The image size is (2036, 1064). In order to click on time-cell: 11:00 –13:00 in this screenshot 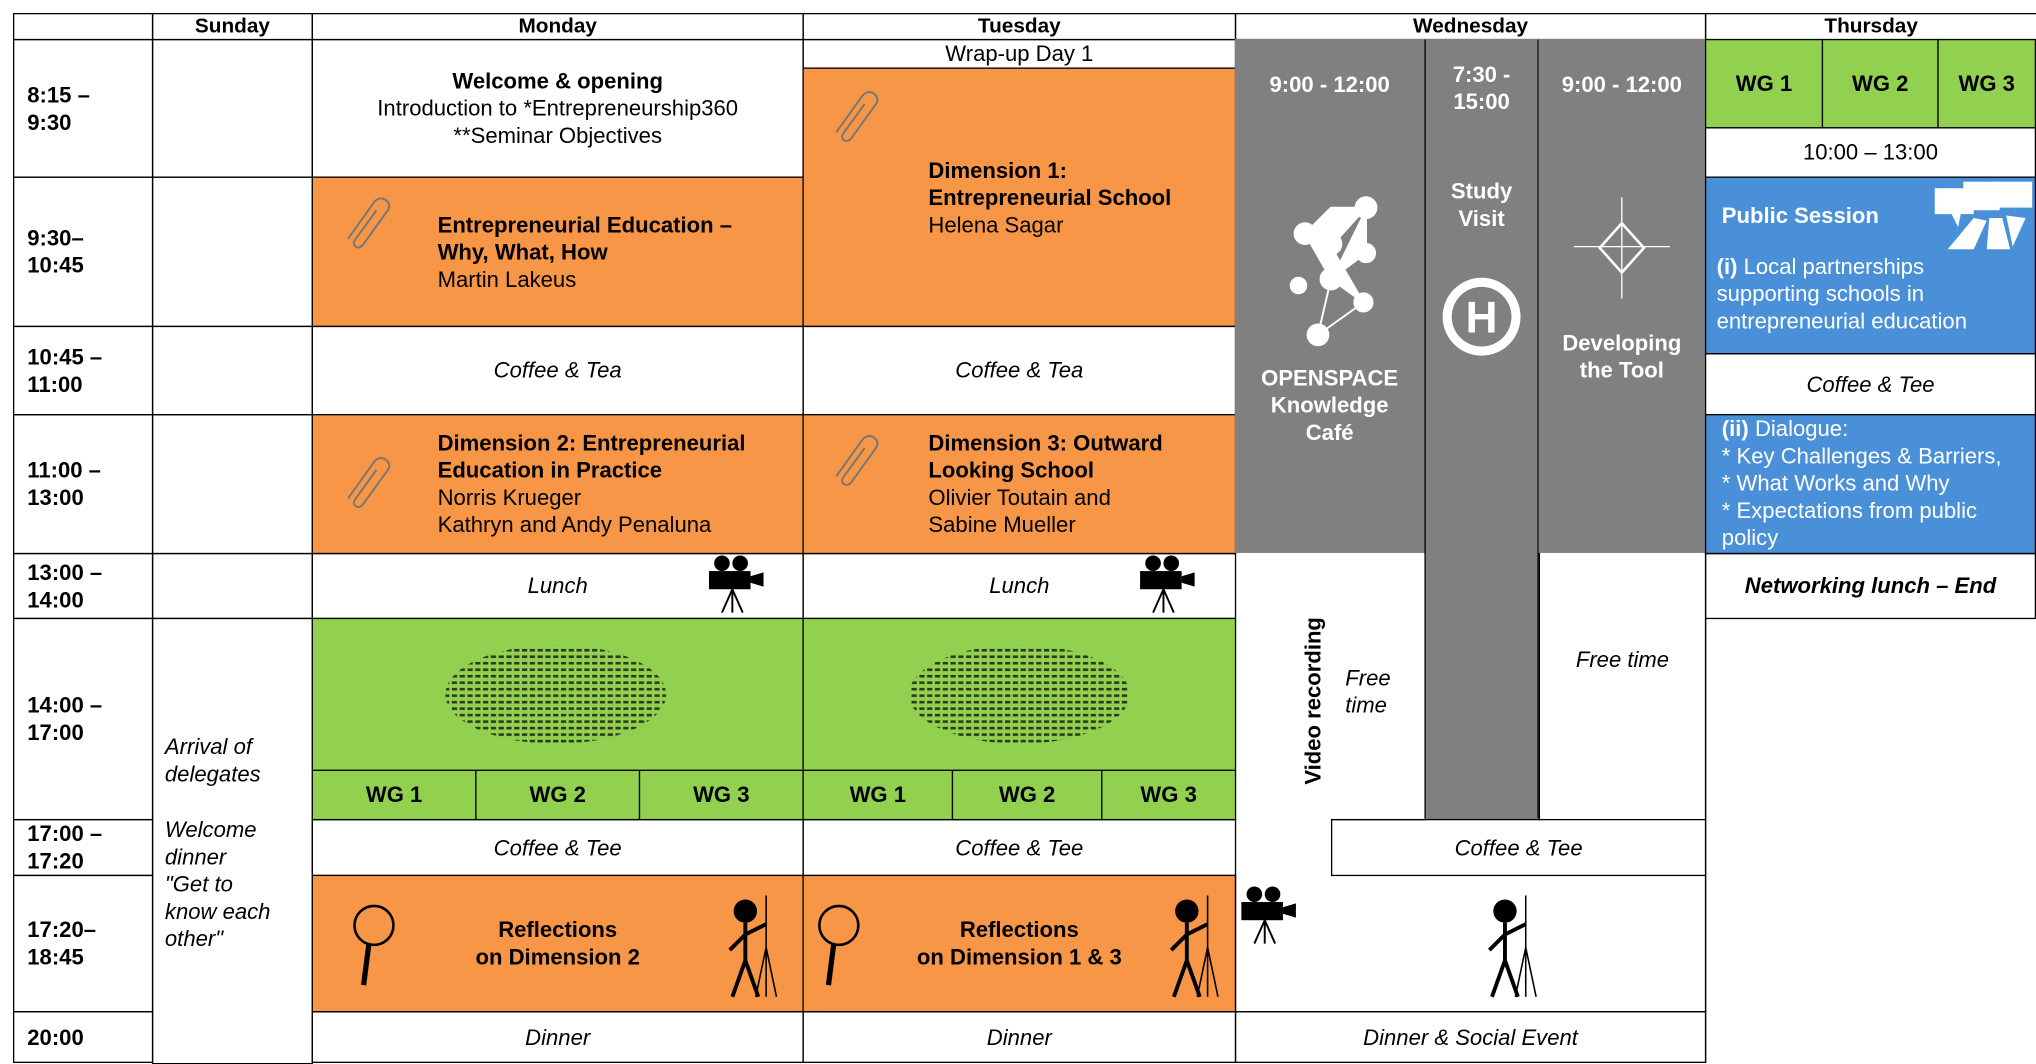, I will do `click(83, 484)`.